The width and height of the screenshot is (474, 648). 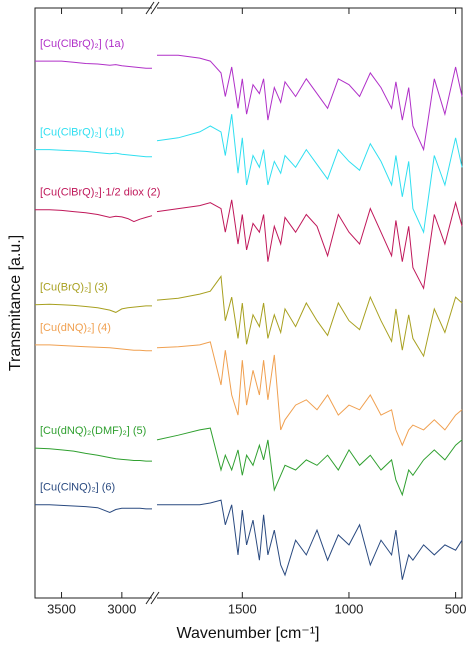 I want to click on series-label: [Cu(ClBrQ)₂] (1a), so click(x=82, y=44).